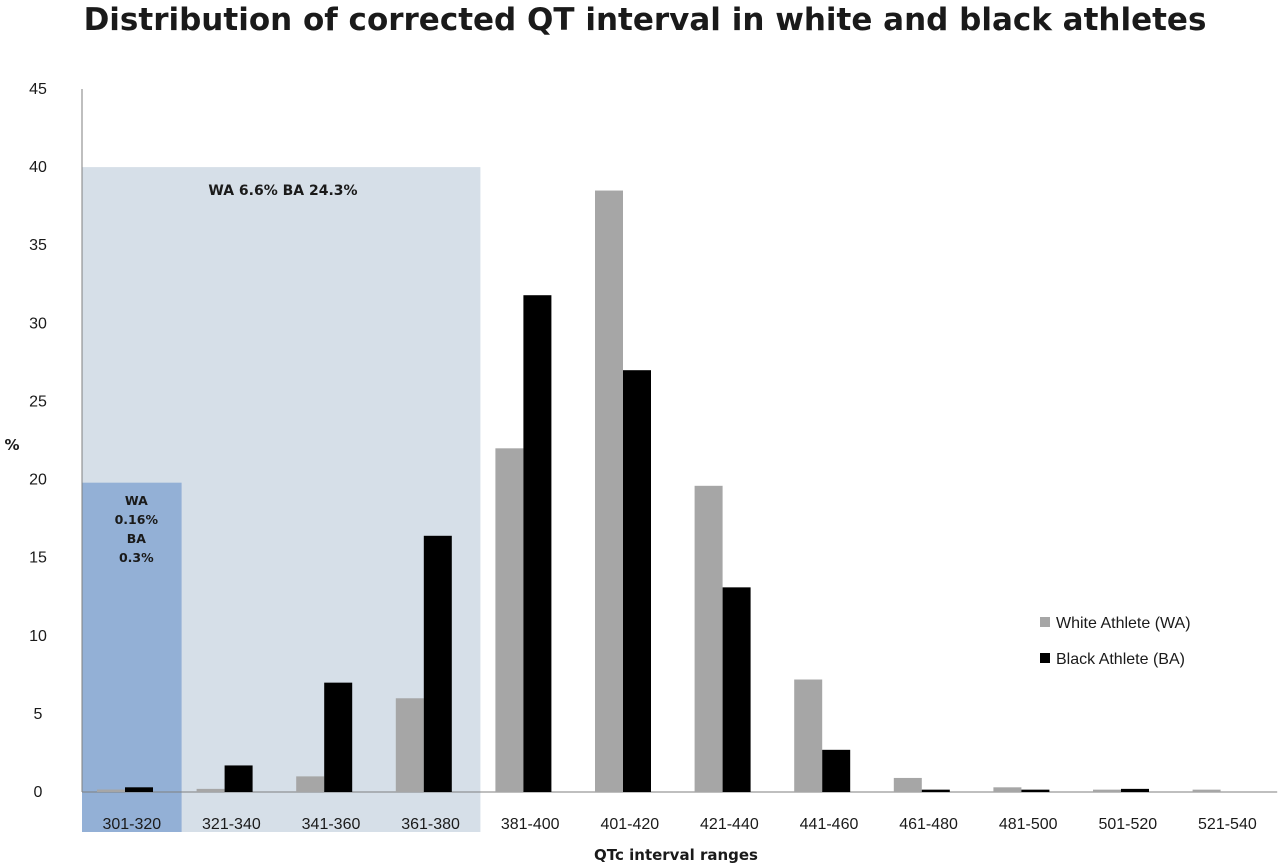  What do you see at coordinates (430, 824) in the screenshot?
I see `x-tick-label: 361-380` at bounding box center [430, 824].